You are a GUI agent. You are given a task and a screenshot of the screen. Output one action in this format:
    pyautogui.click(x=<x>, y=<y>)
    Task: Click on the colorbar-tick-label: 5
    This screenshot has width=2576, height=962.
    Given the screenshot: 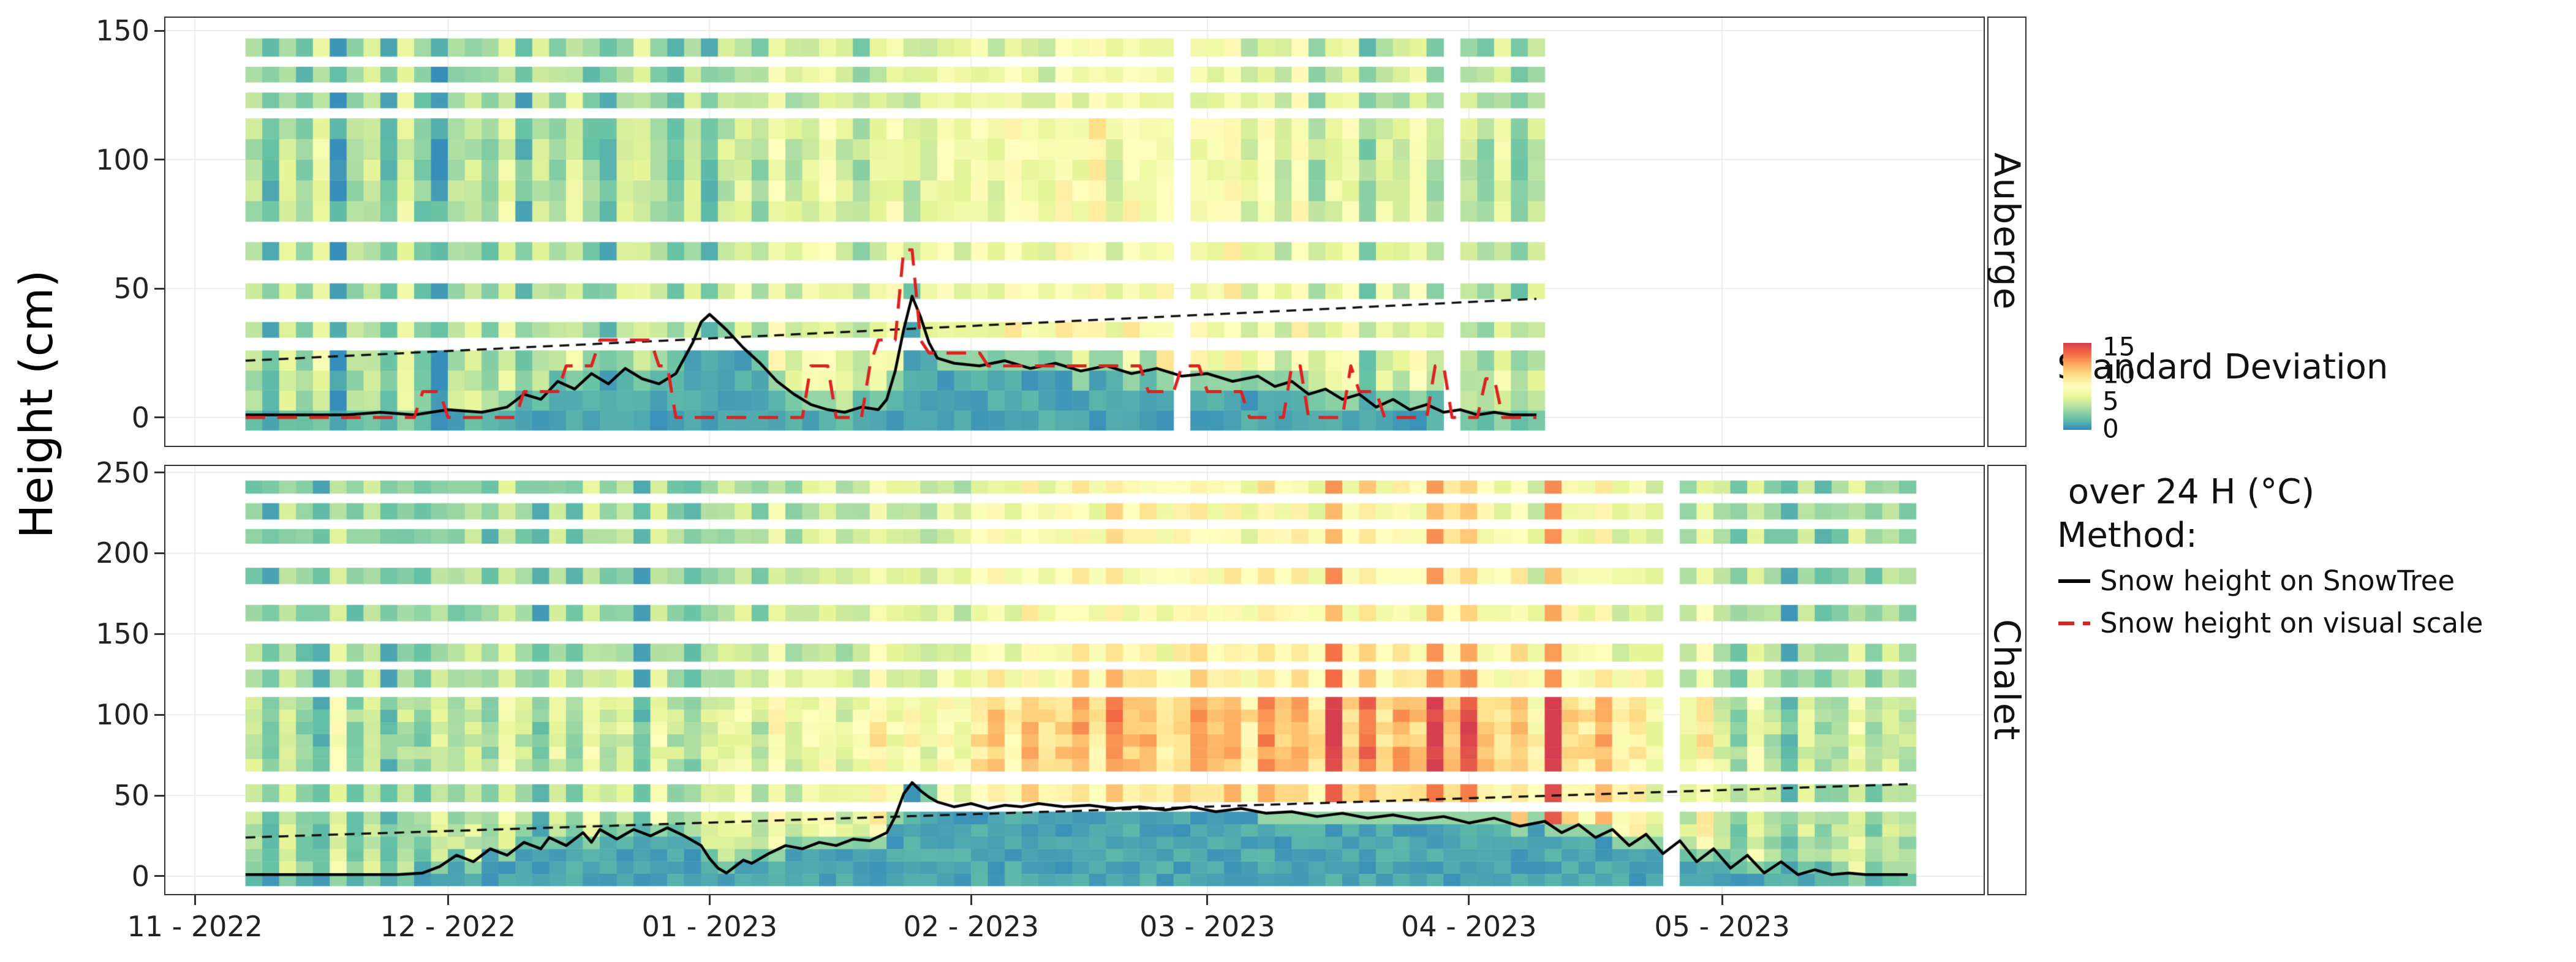 What is the action you would take?
    pyautogui.click(x=2110, y=401)
    